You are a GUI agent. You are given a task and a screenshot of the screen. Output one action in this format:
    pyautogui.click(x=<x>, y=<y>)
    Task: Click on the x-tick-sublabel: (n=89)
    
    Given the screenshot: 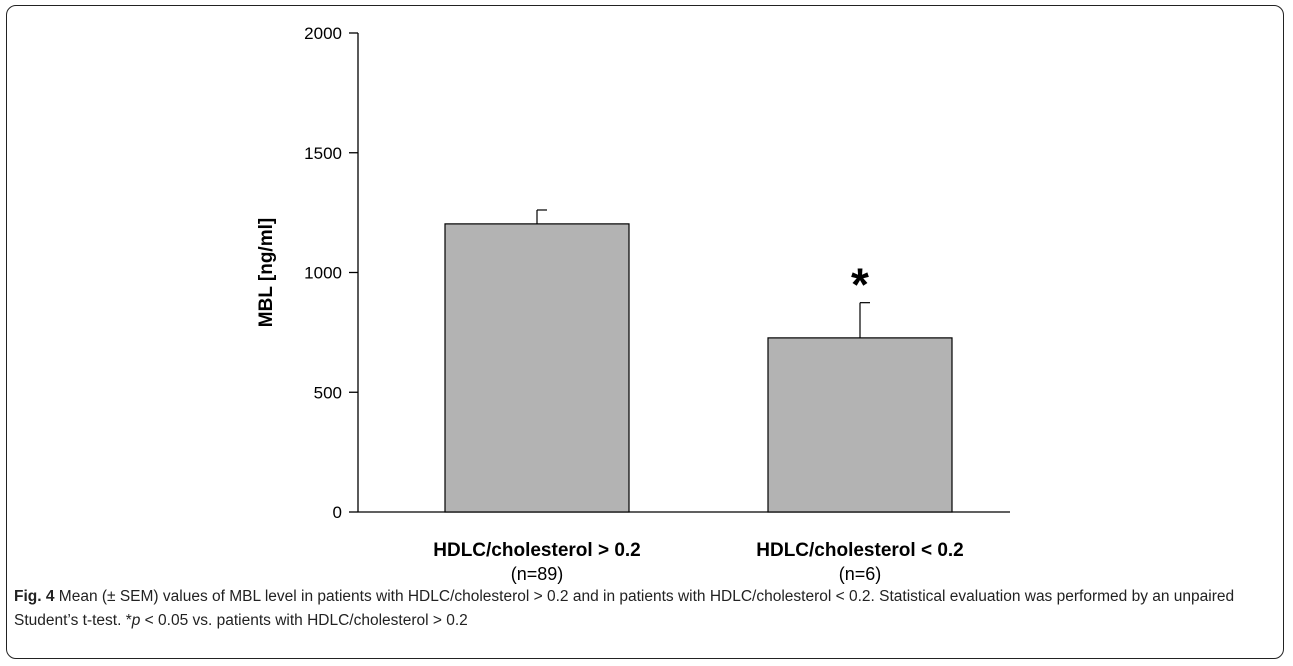 What is the action you would take?
    pyautogui.click(x=537, y=574)
    